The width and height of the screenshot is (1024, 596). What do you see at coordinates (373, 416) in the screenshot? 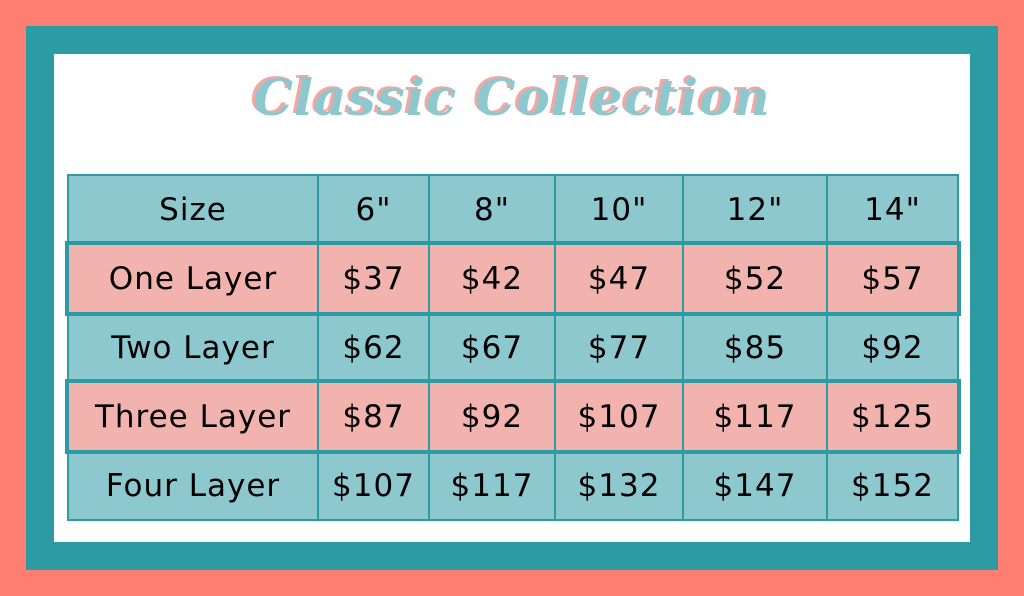
I see `price-cell: $87` at bounding box center [373, 416].